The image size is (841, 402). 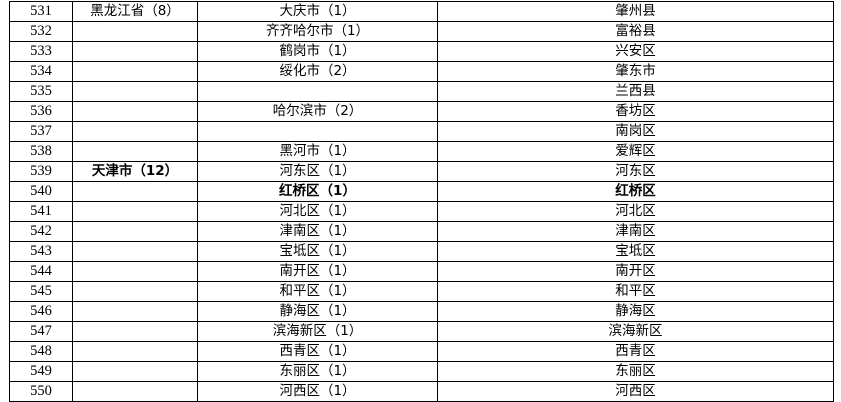 What do you see at coordinates (635, 31) in the screenshot?
I see `cell-district: 富裕县` at bounding box center [635, 31].